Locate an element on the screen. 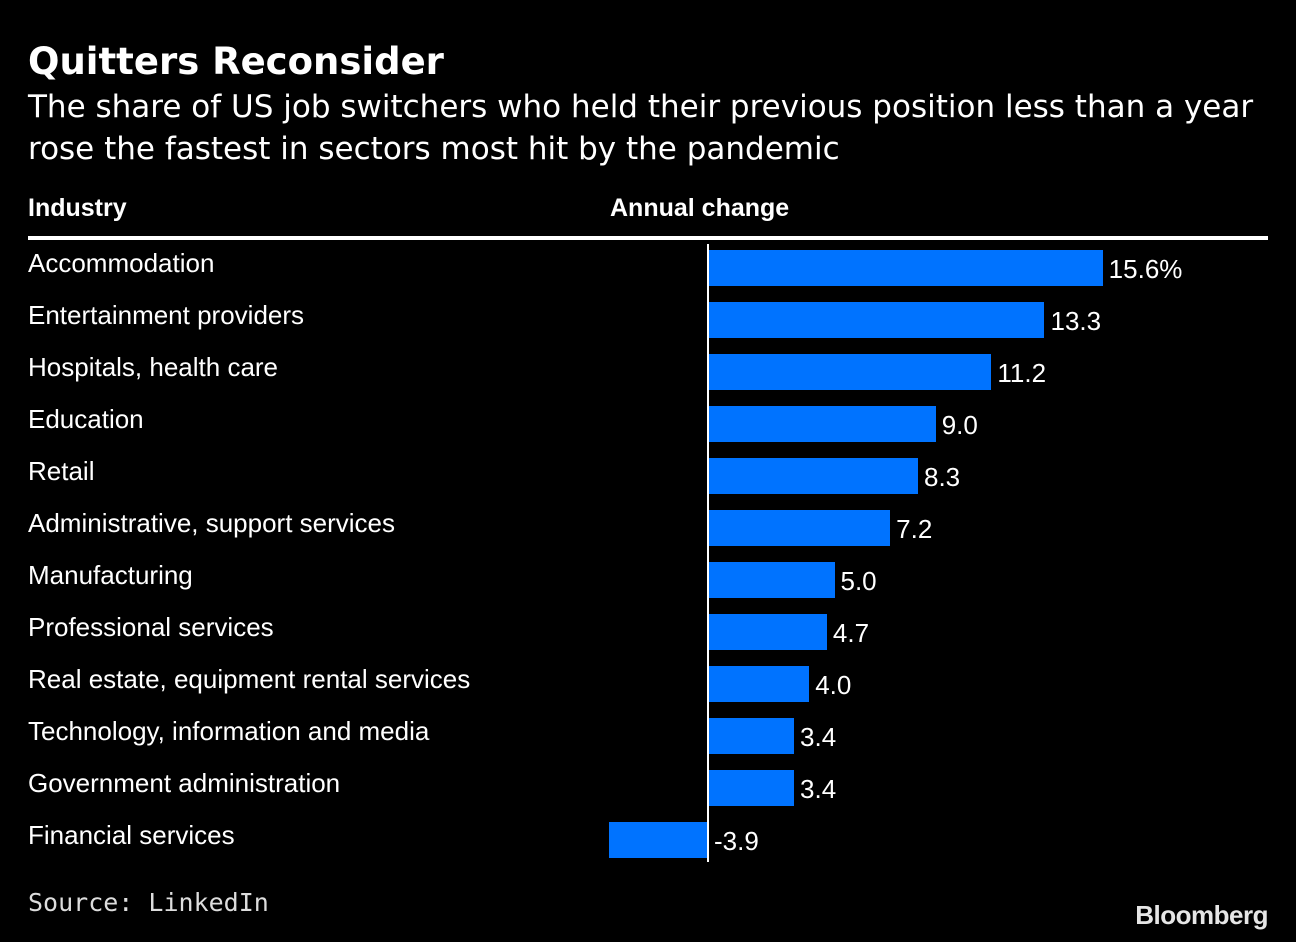  chart-title: Quitters Reconsider is located at coordinates (236, 61).